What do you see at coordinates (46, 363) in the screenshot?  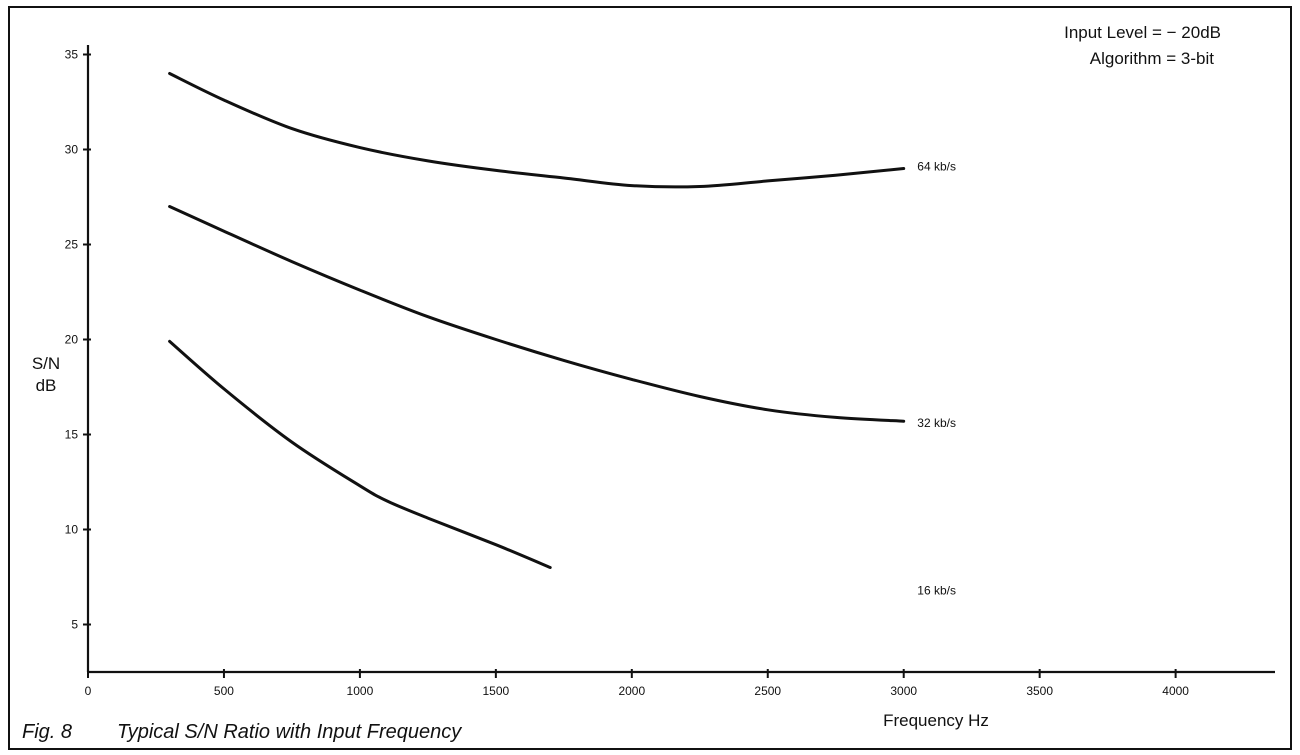 I see `y-axis-title-line1: S/N` at bounding box center [46, 363].